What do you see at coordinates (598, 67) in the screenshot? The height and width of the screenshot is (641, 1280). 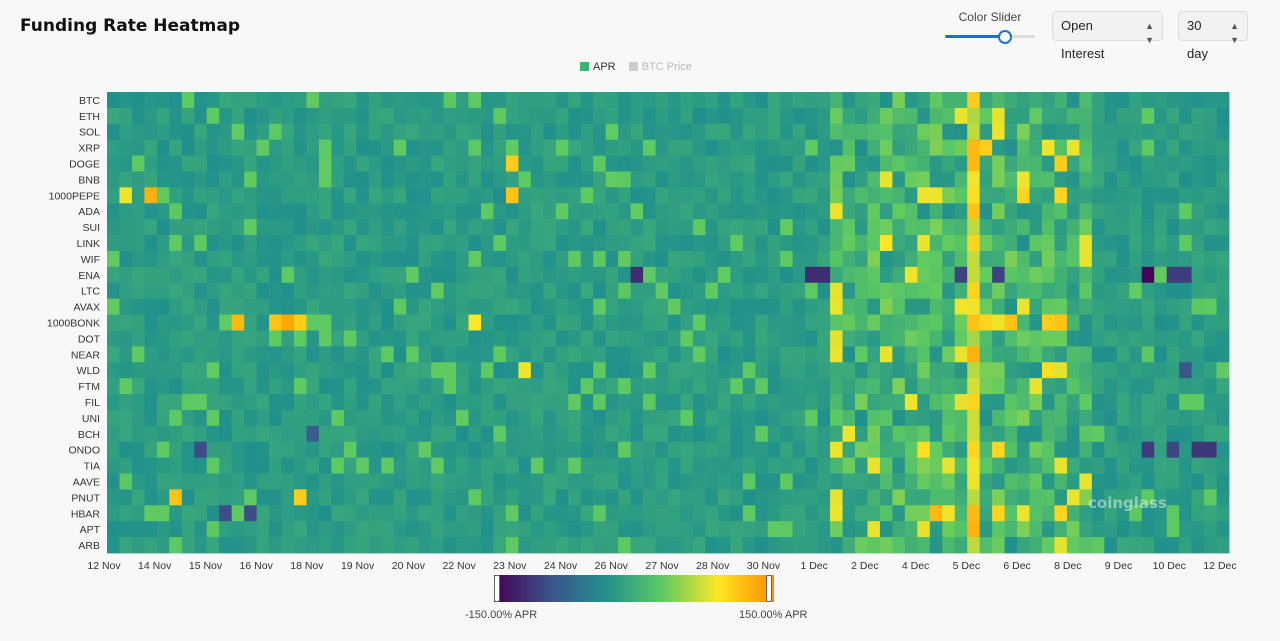 I see `legend-item-apr: APR` at bounding box center [598, 67].